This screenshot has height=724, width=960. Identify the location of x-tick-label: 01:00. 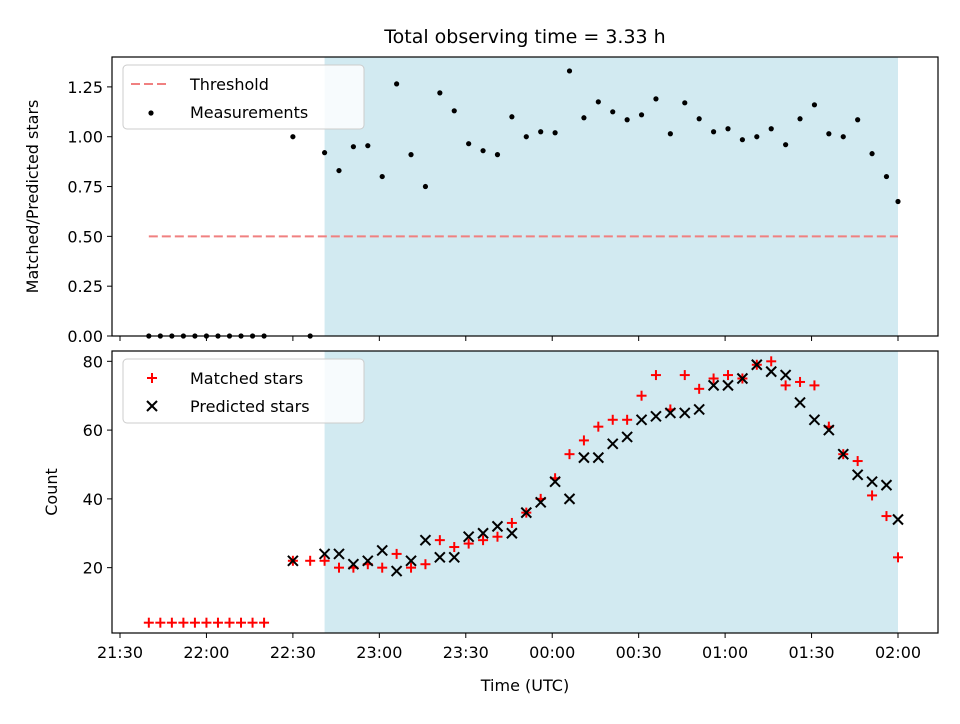
(725, 652).